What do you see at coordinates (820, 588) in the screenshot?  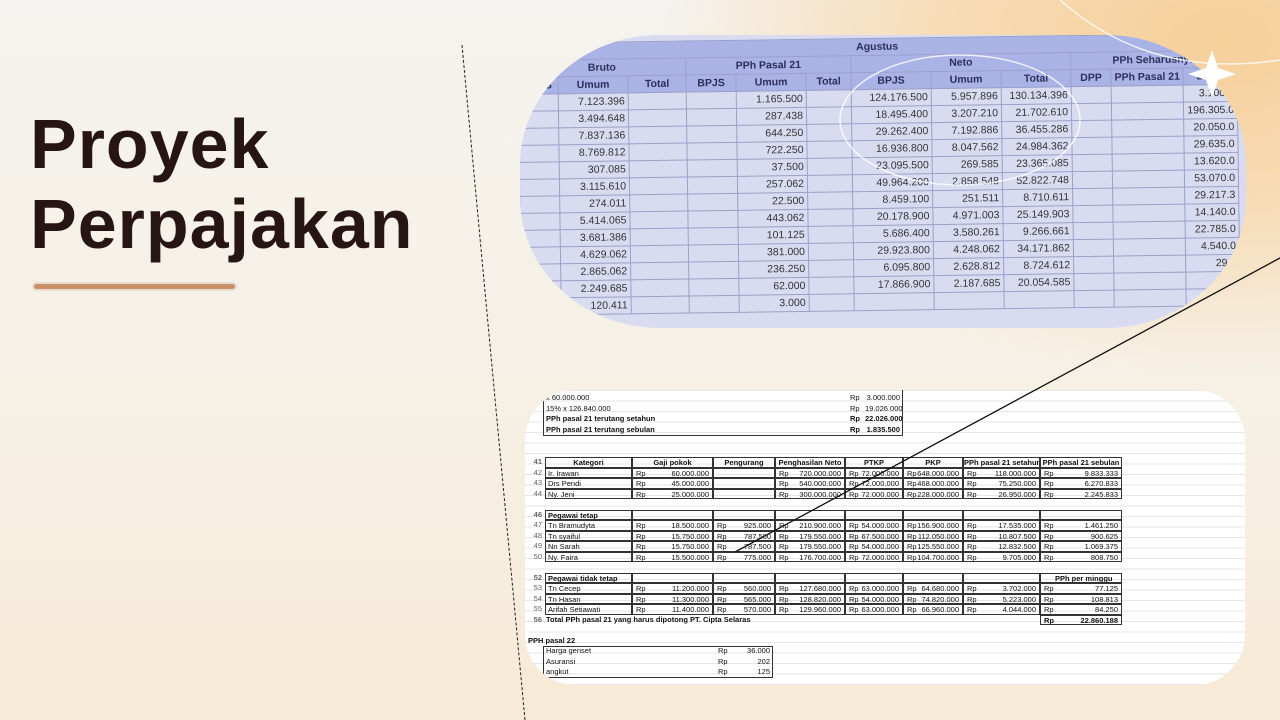 I see `cell-value: 127.680.000` at bounding box center [820, 588].